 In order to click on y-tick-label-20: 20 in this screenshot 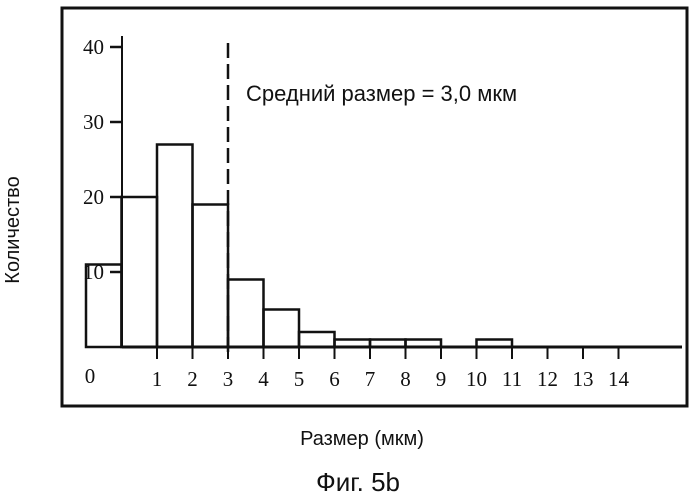, I will do `click(93, 197)`.